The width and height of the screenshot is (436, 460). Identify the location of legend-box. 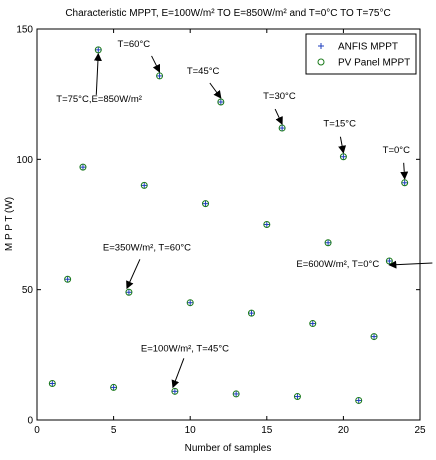
(361, 54).